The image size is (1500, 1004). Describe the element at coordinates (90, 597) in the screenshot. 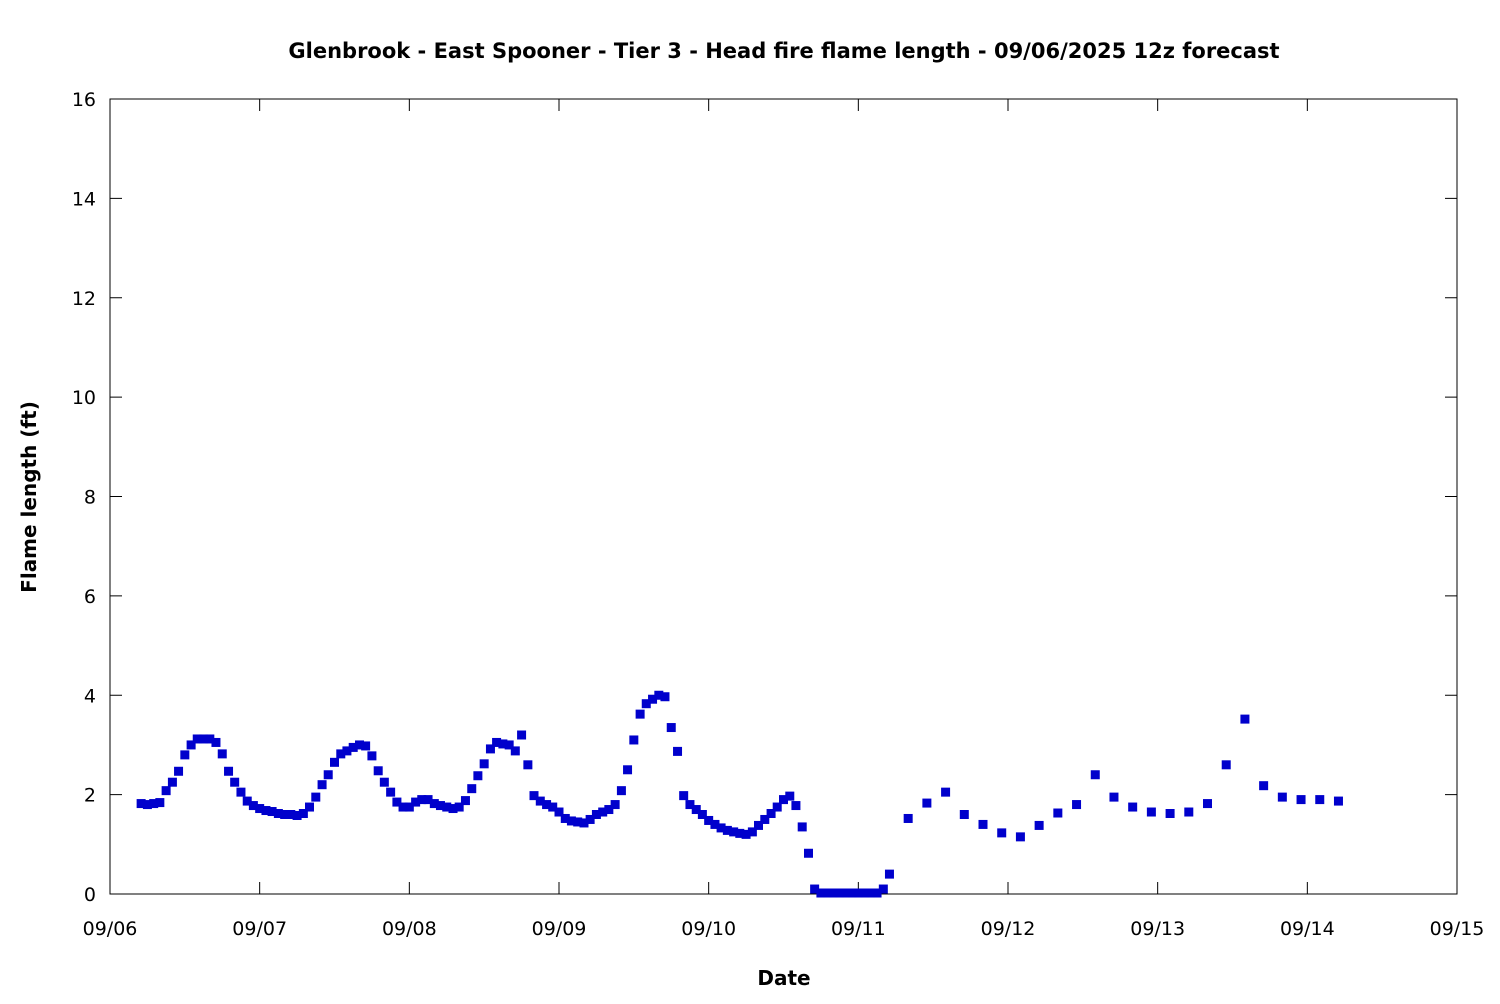

I see `y-tick-label: 6` at that location.